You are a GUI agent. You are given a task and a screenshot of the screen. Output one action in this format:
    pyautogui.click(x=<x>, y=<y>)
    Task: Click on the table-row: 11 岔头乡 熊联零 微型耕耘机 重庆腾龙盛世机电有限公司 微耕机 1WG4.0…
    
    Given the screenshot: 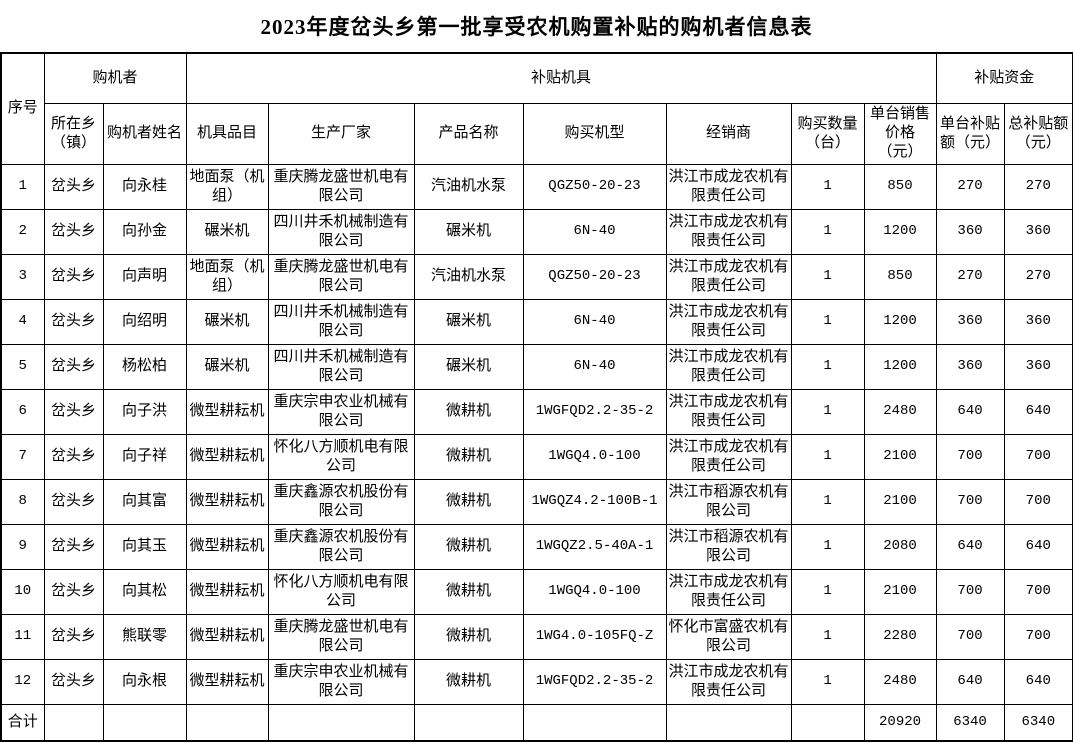 What is the action you would take?
    pyautogui.click(x=536, y=636)
    